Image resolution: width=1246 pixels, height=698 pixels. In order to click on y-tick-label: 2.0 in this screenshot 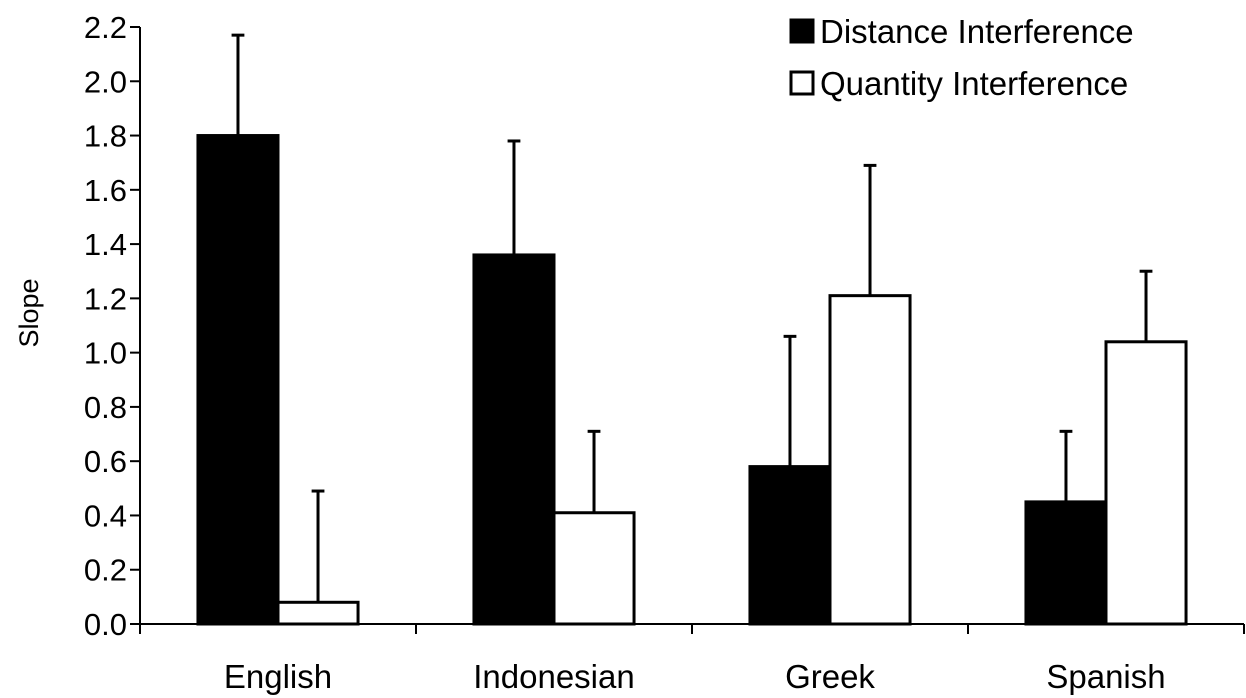, I will do `click(105, 81)`.